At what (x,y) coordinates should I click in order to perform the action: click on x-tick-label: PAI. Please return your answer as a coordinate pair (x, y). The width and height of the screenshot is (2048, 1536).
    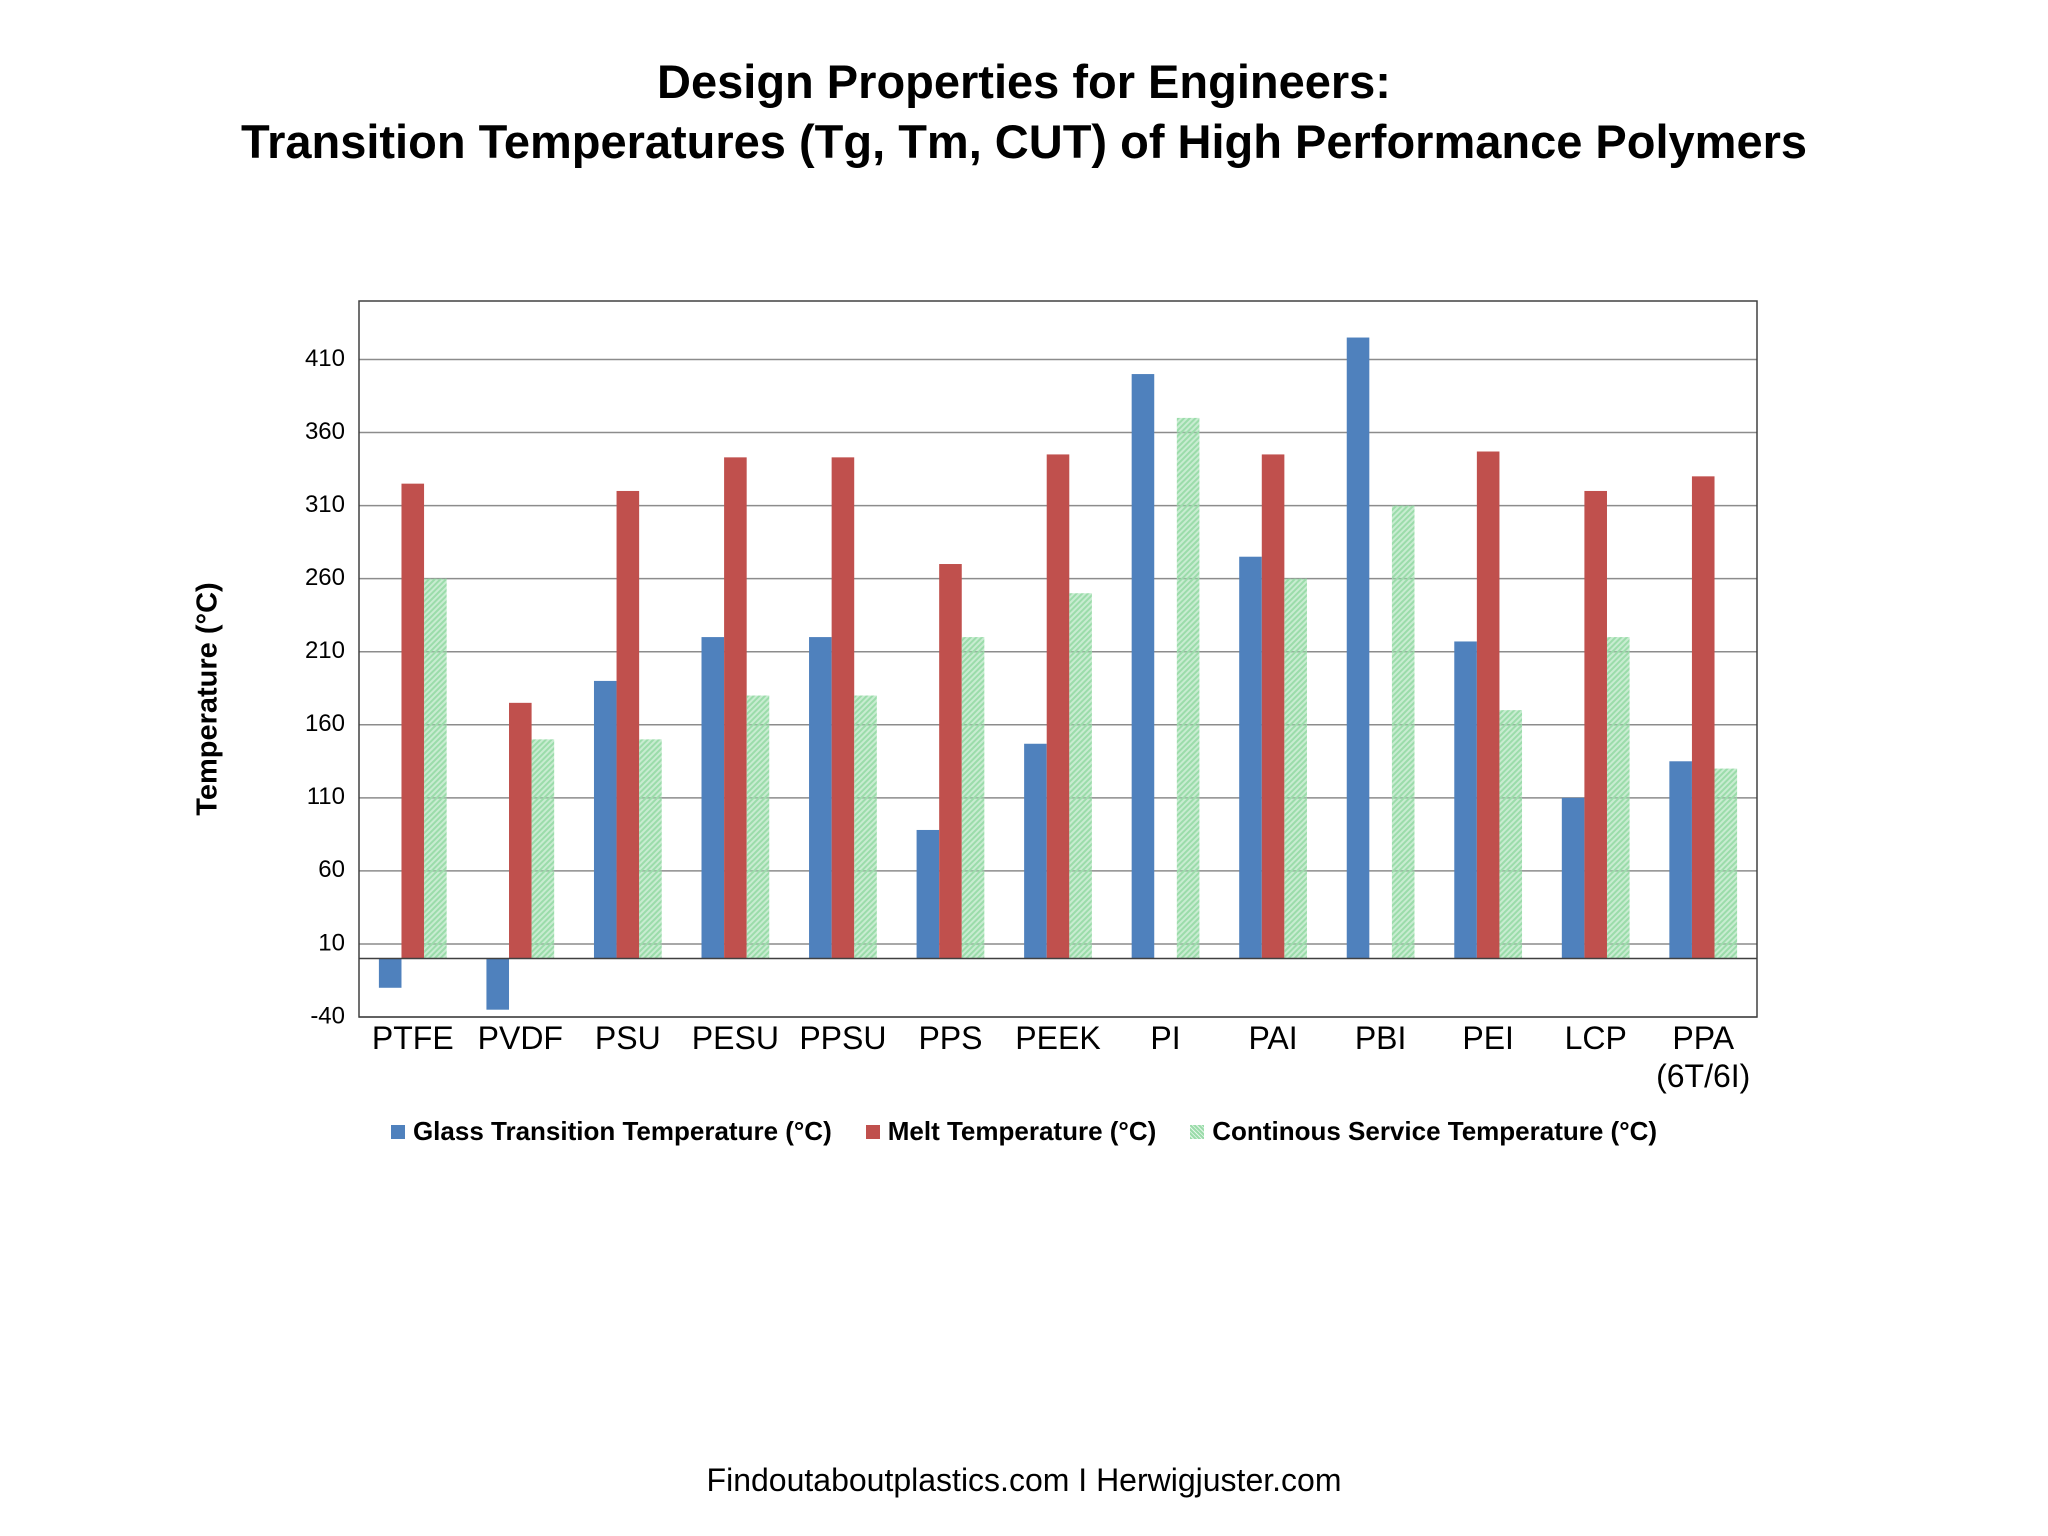
    Looking at the image, I should click on (1273, 1038).